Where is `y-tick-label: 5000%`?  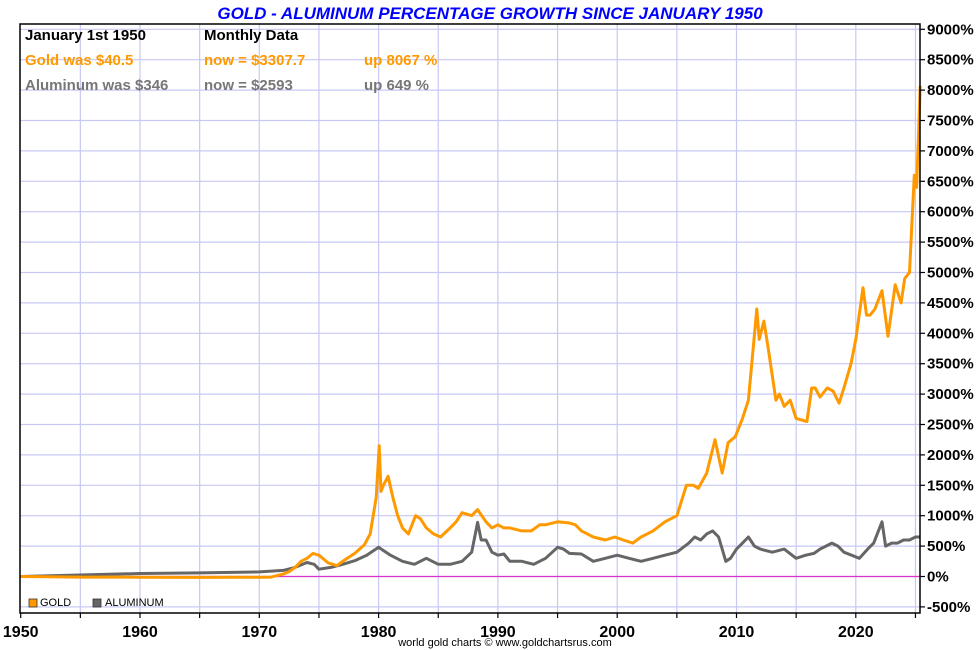
y-tick-label: 5000% is located at coordinates (950, 273).